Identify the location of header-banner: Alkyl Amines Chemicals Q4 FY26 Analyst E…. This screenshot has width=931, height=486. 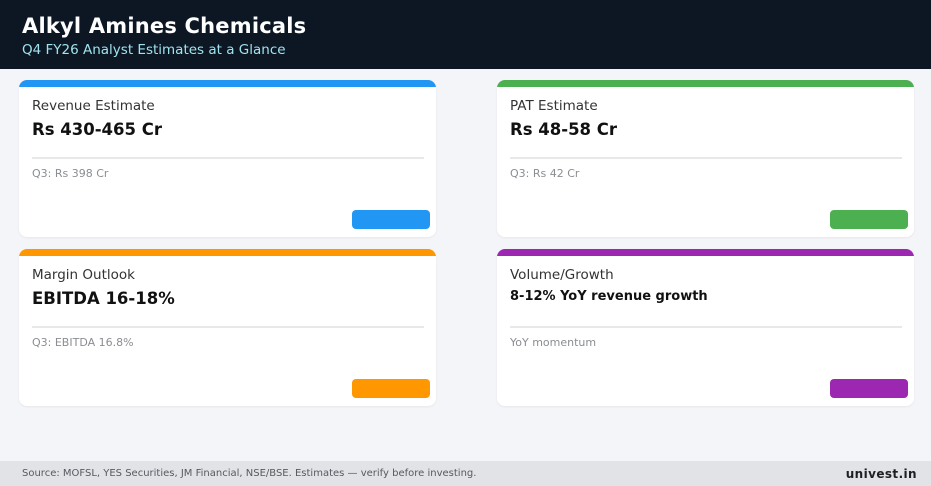
(465, 34).